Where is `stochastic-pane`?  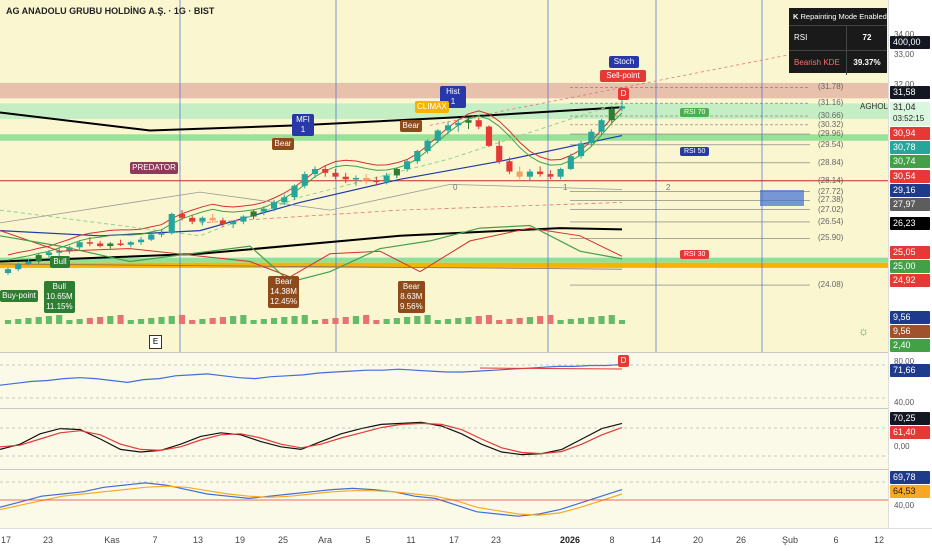
stochastic-pane is located at coordinates (444, 439).